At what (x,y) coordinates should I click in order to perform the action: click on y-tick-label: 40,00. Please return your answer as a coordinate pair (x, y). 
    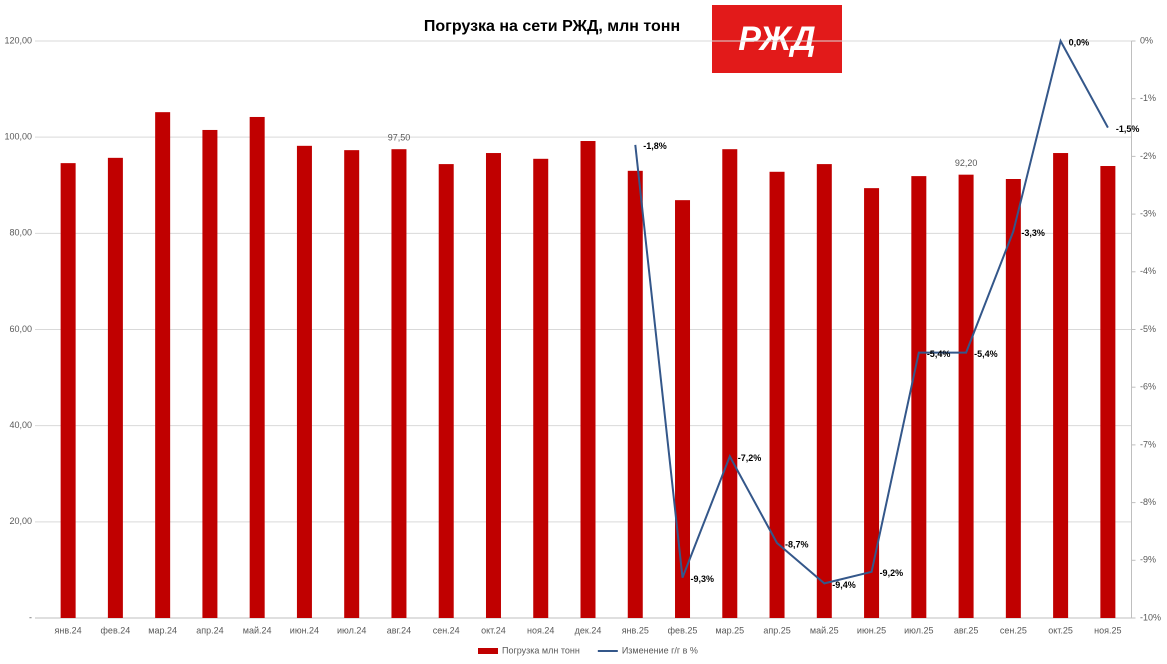
    Looking at the image, I should click on (20, 425).